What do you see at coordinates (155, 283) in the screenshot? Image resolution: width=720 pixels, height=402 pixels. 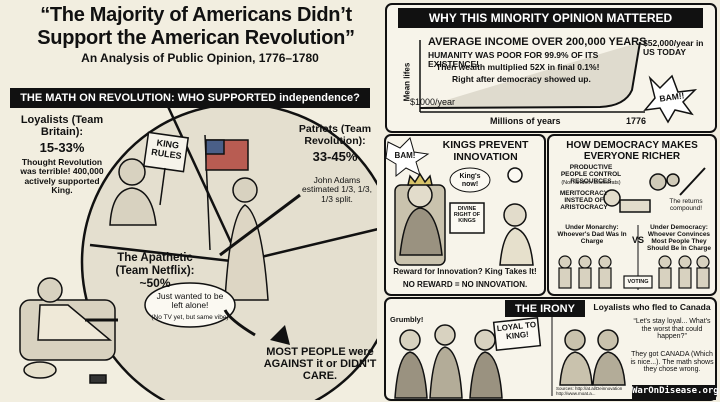 I see `apathetic-share: ~50%` at bounding box center [155, 283].